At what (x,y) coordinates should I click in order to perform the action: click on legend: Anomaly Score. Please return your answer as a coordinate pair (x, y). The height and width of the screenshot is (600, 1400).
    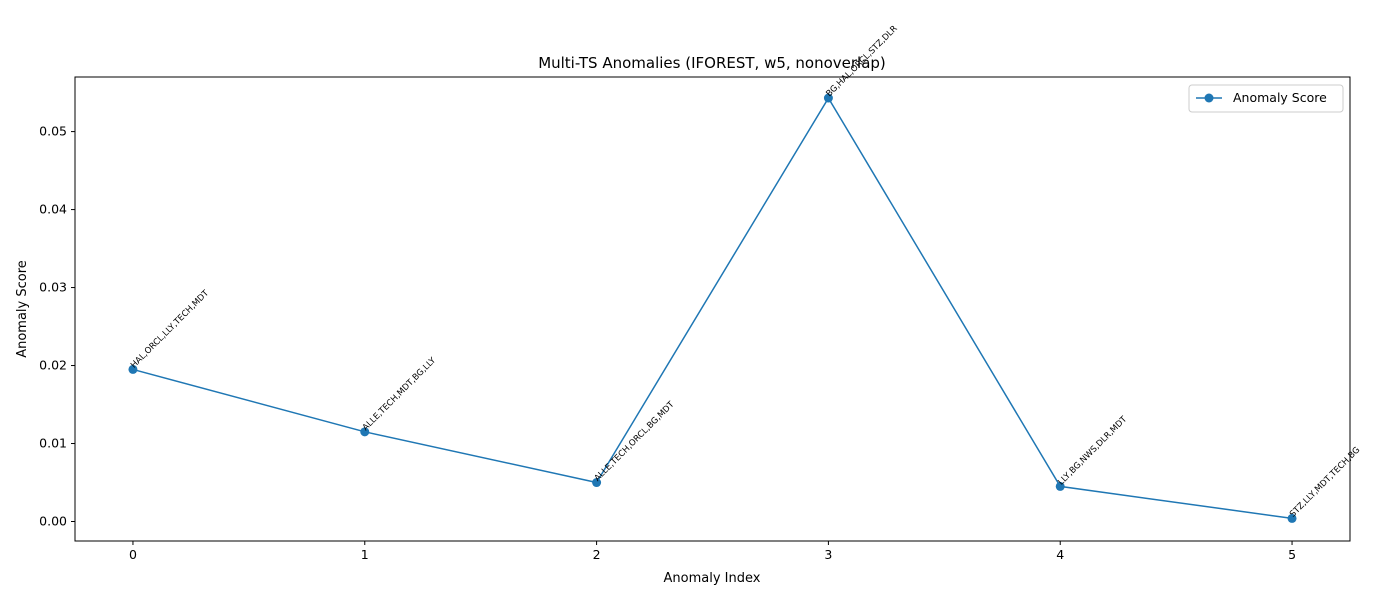
    Looking at the image, I should click on (1266, 98).